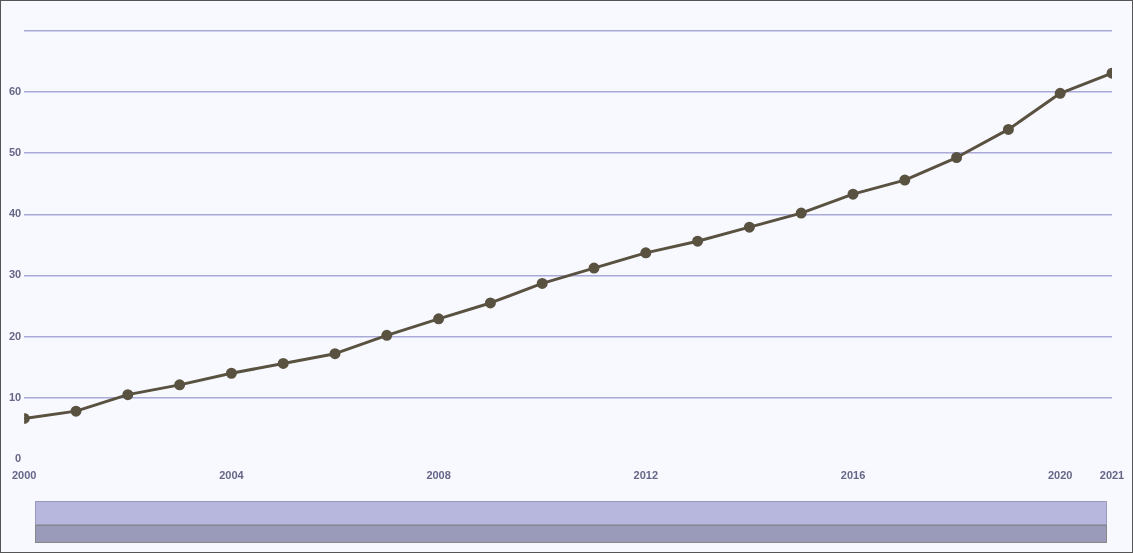 This screenshot has height=553, width=1133. Describe the element at coordinates (1060, 475) in the screenshot. I see `x-tick-label: 2020` at that location.